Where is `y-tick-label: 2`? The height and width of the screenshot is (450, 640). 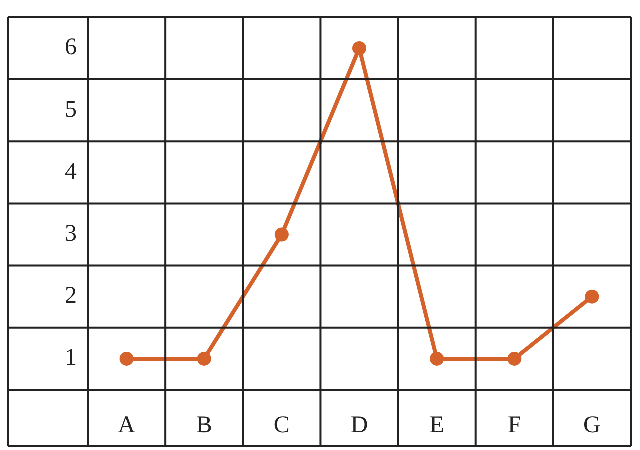 y-tick-label: 2 is located at coordinates (71, 296).